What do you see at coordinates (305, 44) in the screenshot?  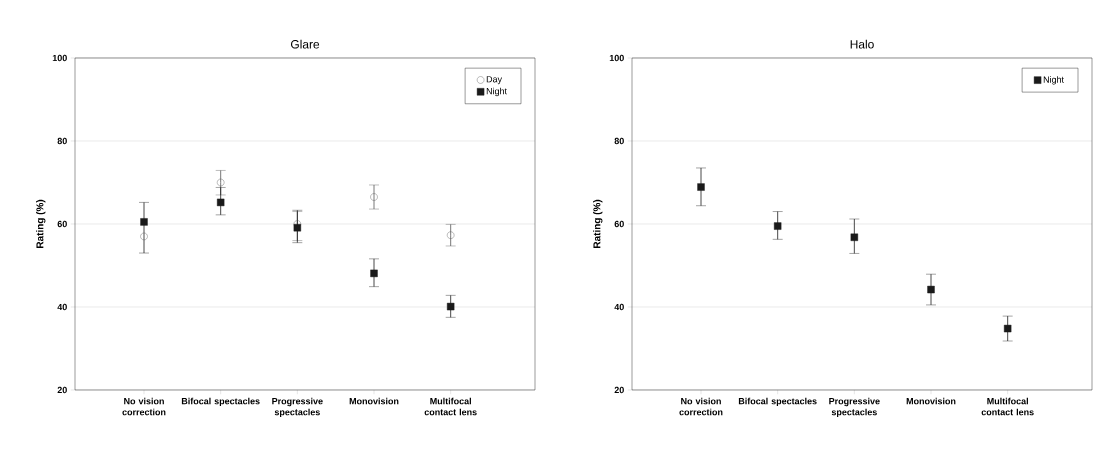 I see `chart-title: Glare` at bounding box center [305, 44].